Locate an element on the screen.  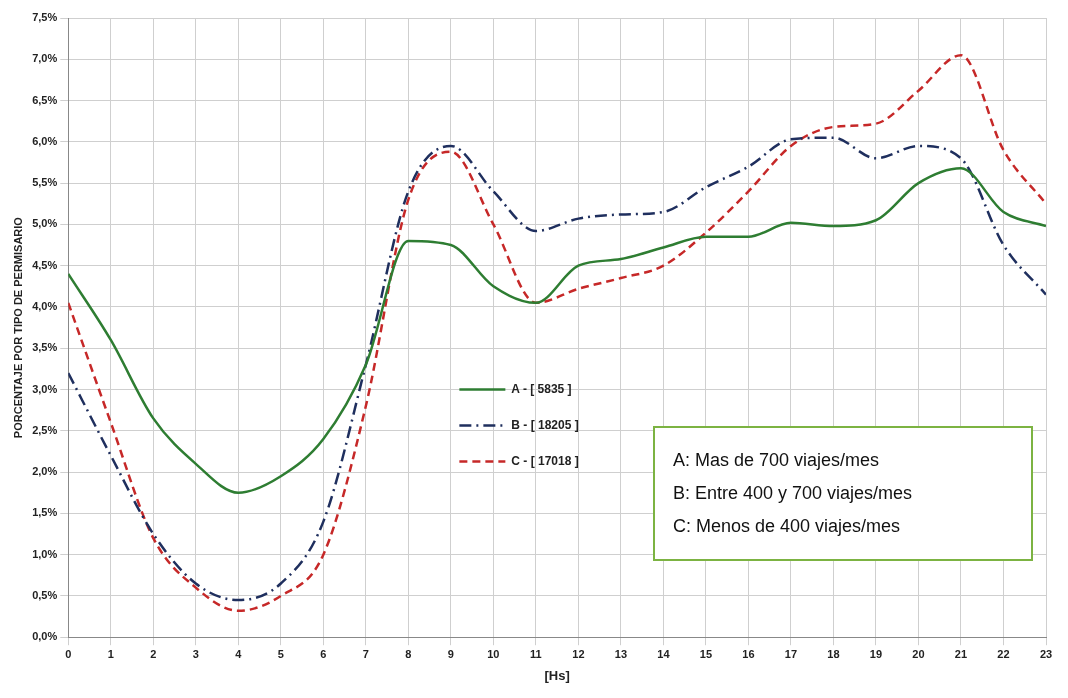
legend-label: B - [ 18205 ] is located at coordinates (545, 424).